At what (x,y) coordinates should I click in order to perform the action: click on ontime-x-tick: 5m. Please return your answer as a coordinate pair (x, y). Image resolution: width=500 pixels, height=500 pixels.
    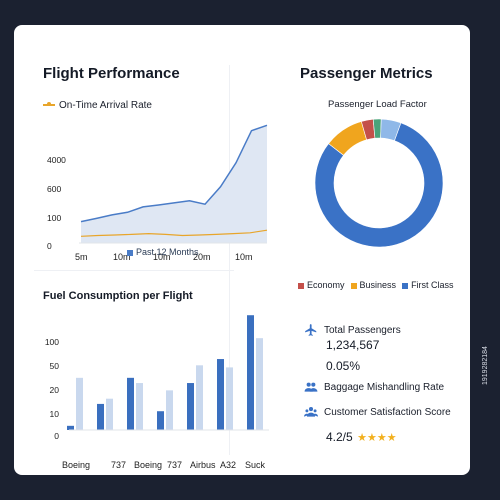
    Looking at the image, I should click on (81, 257).